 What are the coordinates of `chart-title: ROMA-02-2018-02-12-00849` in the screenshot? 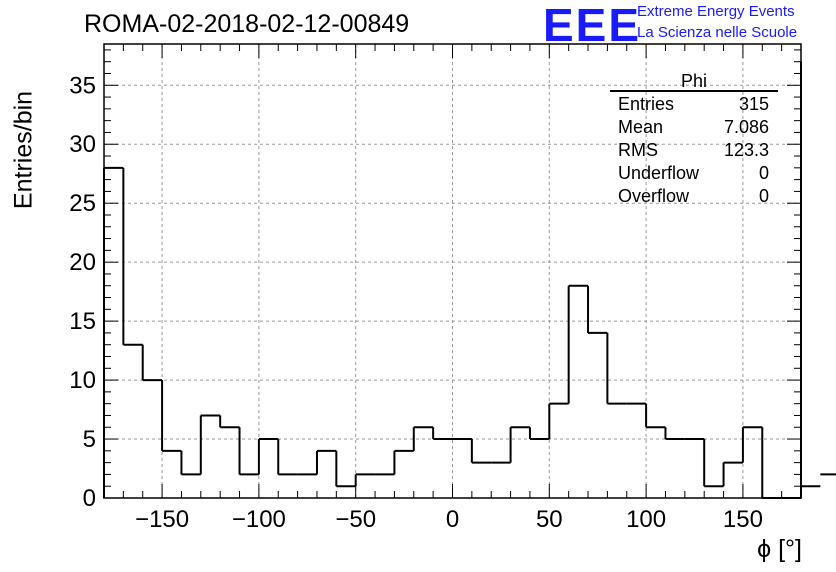 It's located at (247, 24).